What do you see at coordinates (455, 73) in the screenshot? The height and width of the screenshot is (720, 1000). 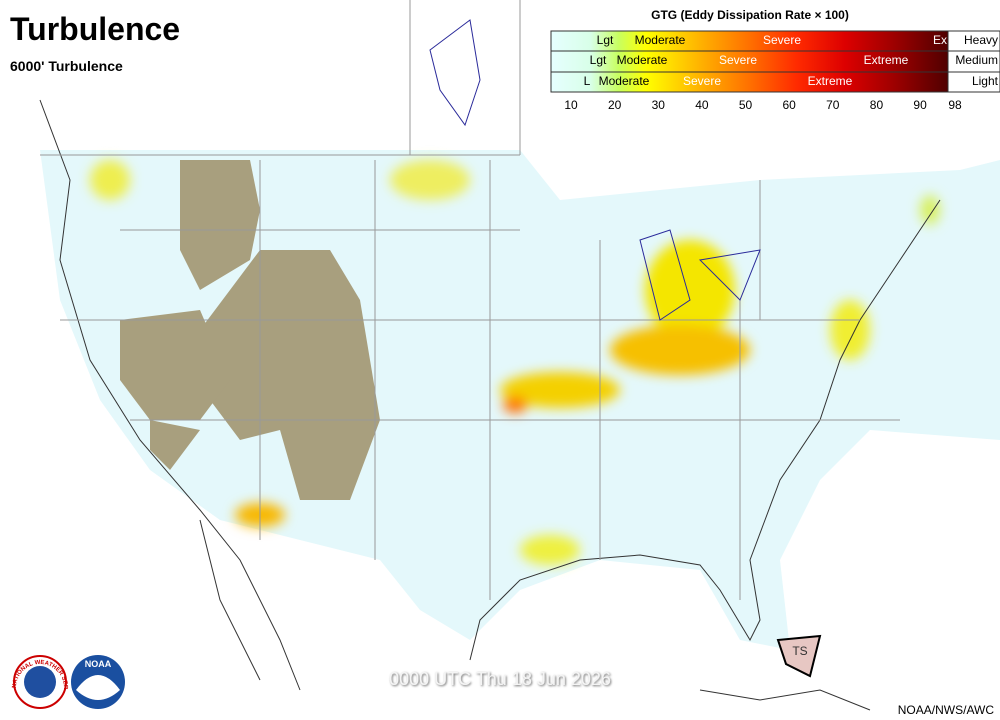 I see `lake` at bounding box center [455, 73].